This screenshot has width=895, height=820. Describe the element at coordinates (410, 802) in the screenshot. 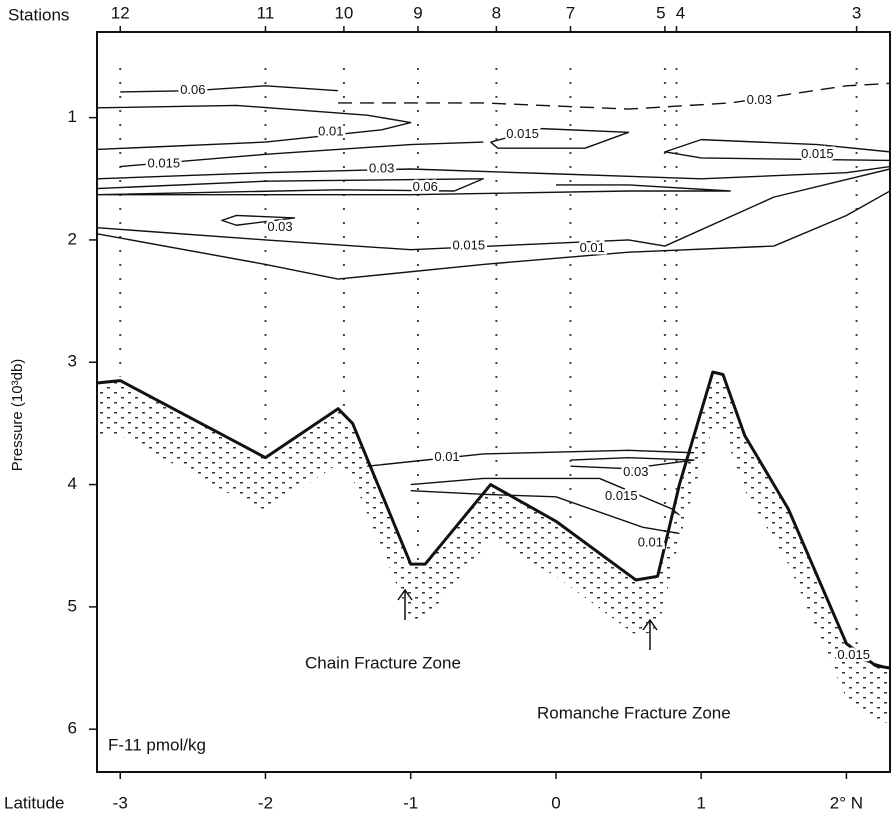

I see `x-tick-label: -1` at that location.